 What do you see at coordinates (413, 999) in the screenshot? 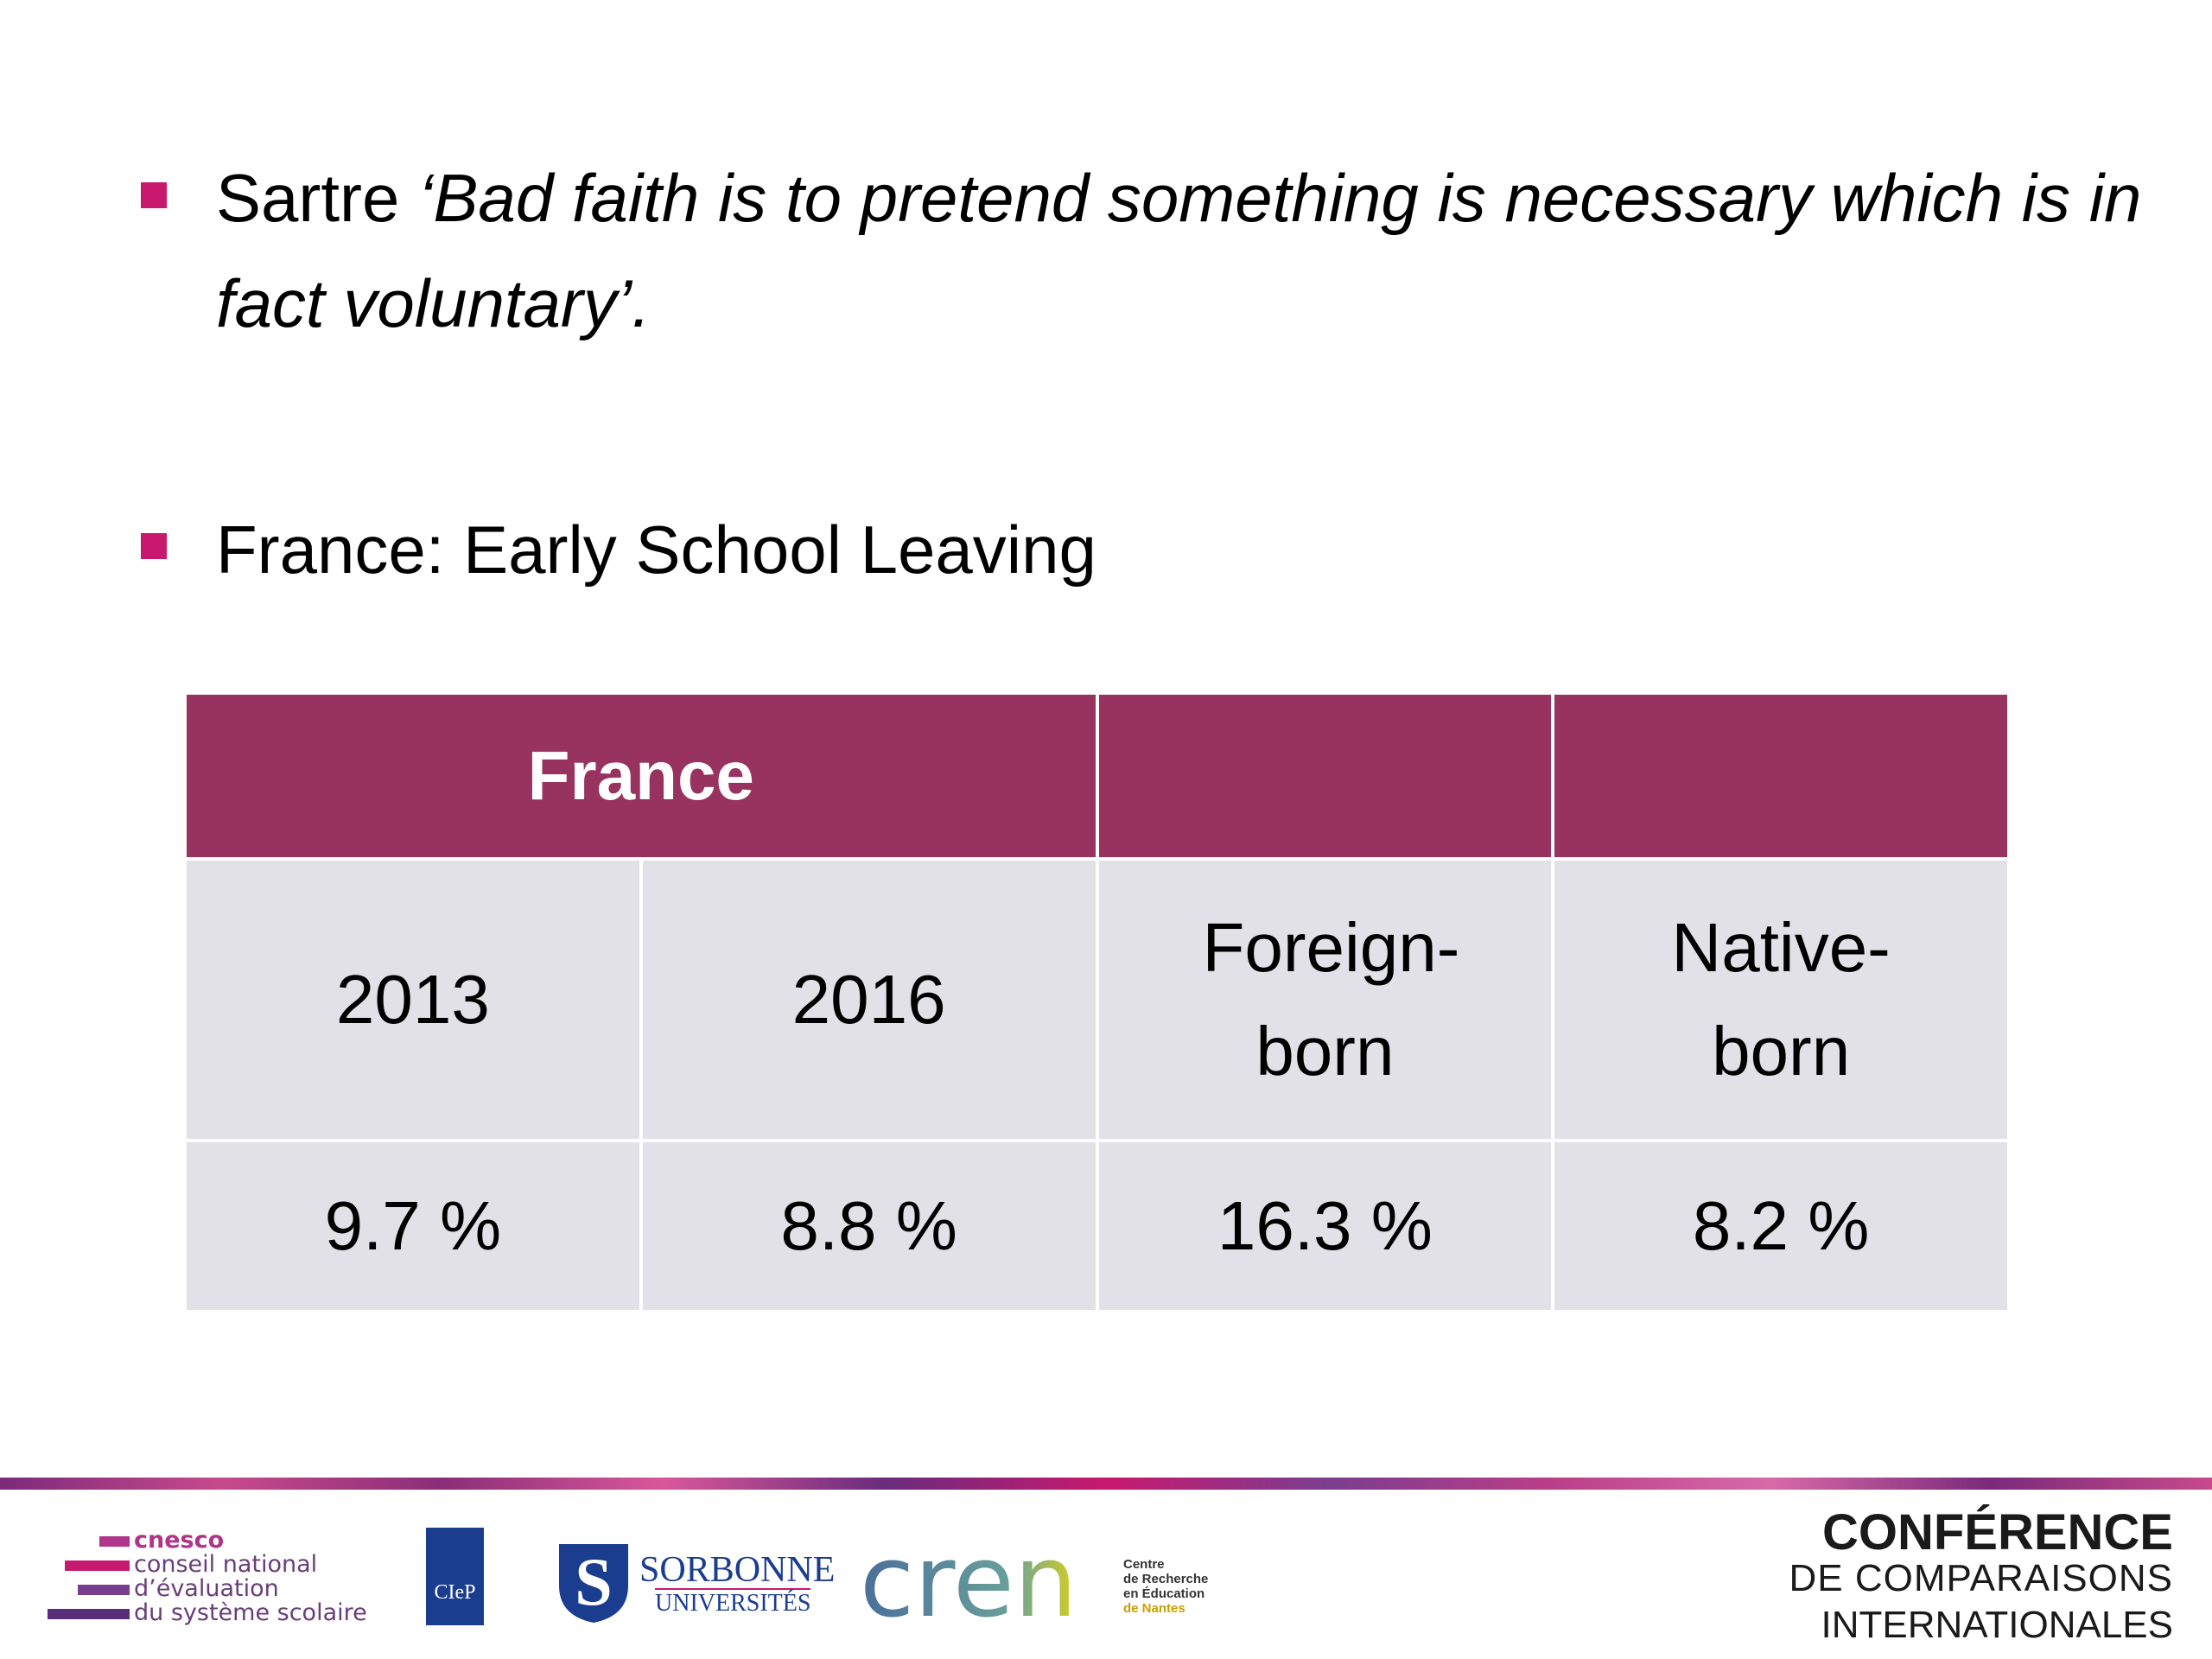
I see `cell: 2013` at bounding box center [413, 999].